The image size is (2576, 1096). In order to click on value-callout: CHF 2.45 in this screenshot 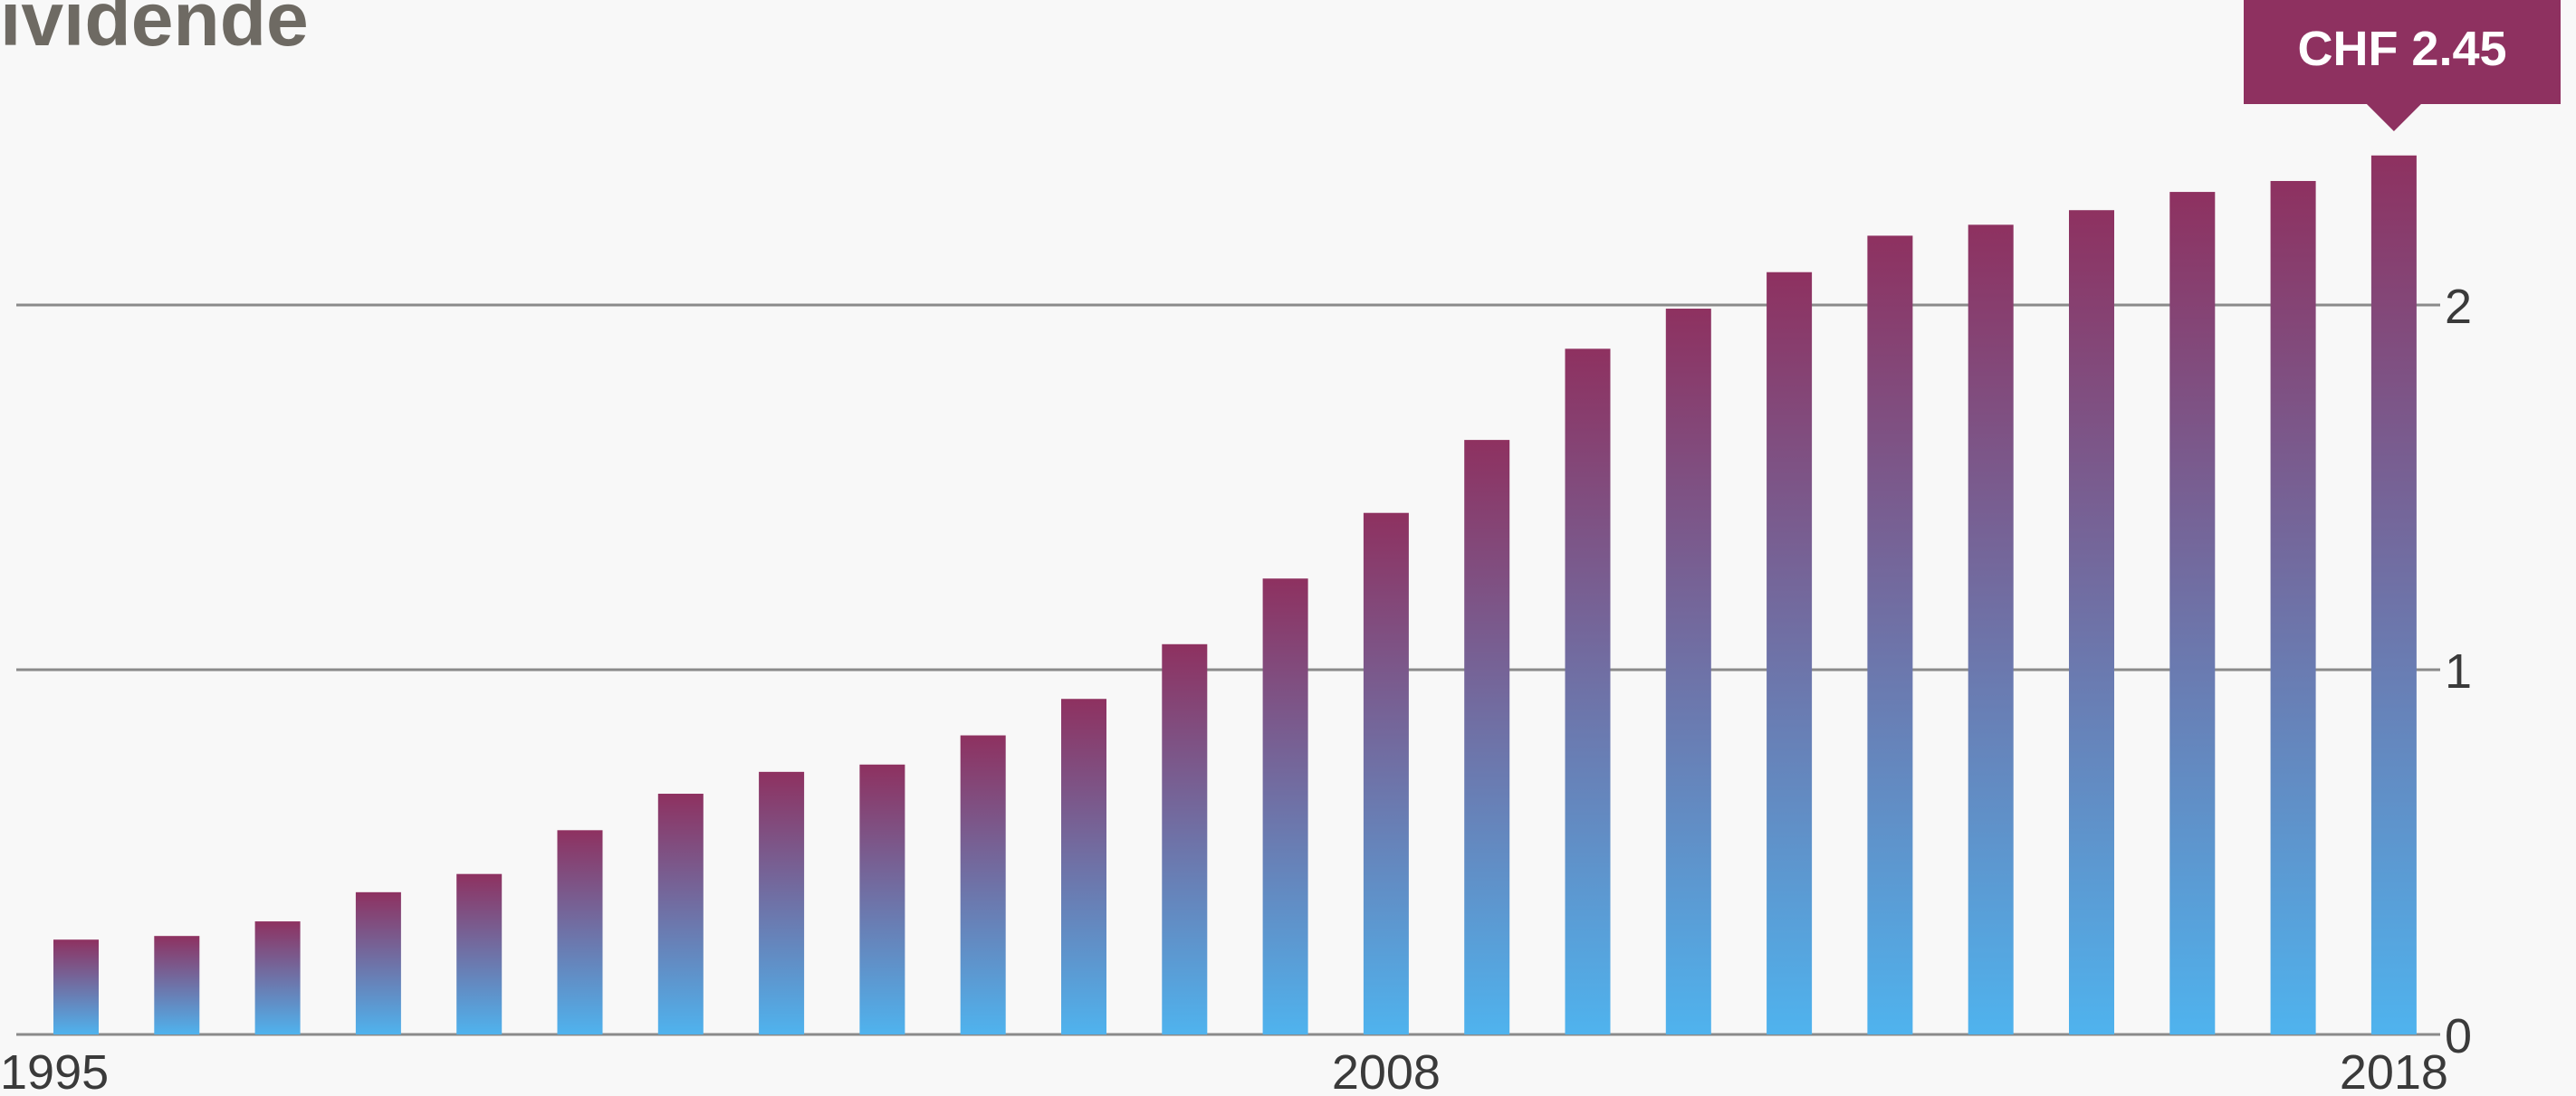, I will do `click(2402, 65)`.